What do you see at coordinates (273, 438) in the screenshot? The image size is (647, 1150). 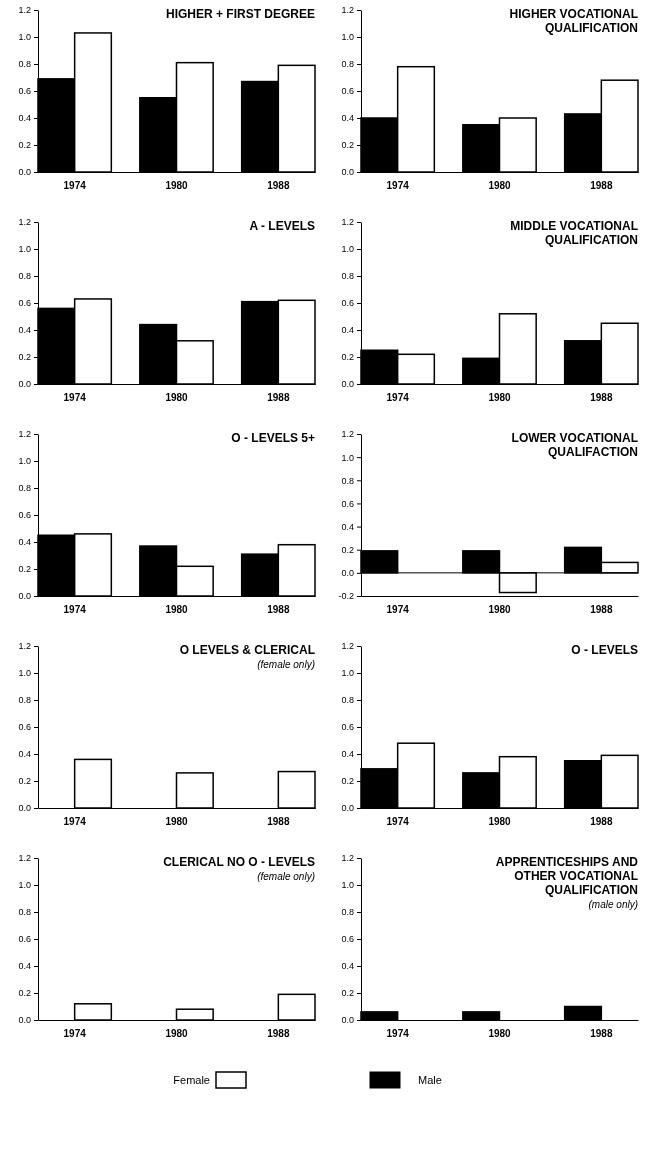 I see `chart-title: O - LEVELS 5+` at bounding box center [273, 438].